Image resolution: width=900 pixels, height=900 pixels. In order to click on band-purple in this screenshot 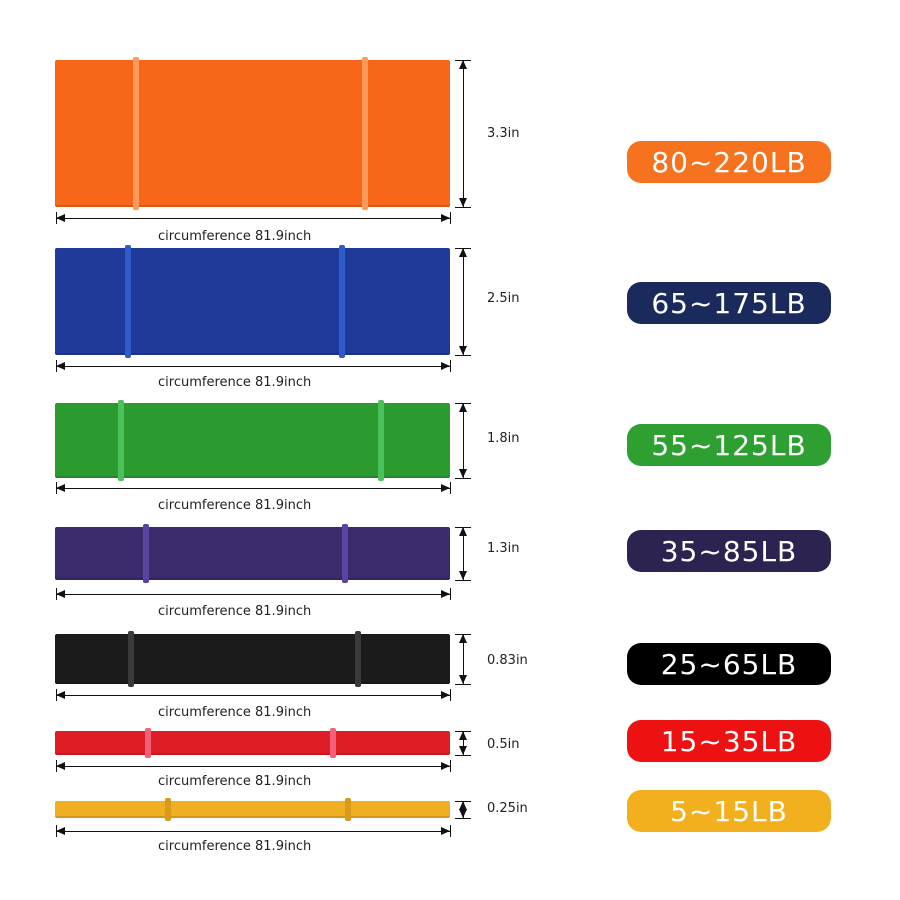, I will do `click(252, 553)`.